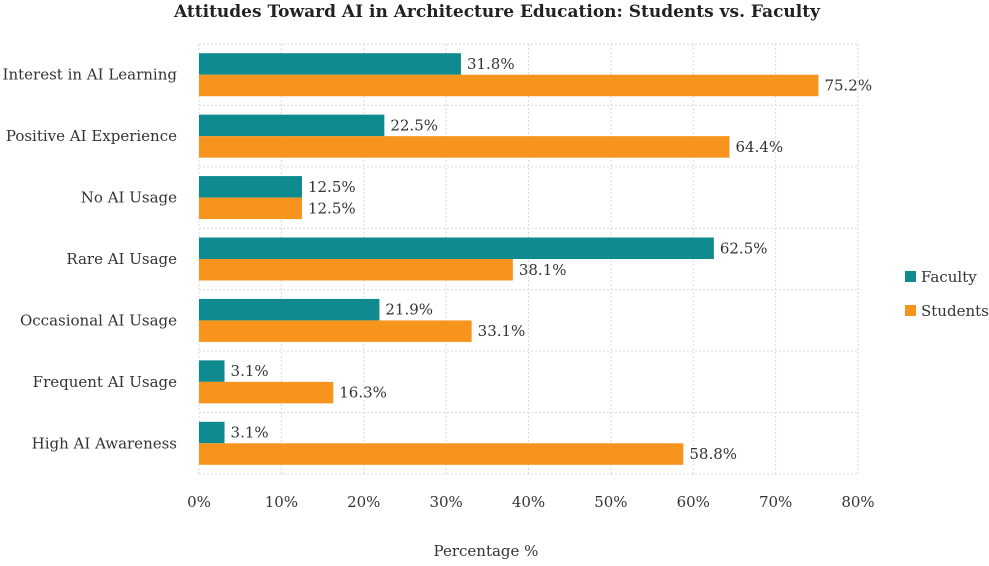  Describe the element at coordinates (759, 147) in the screenshot. I see `data-label: 64.4%` at that location.